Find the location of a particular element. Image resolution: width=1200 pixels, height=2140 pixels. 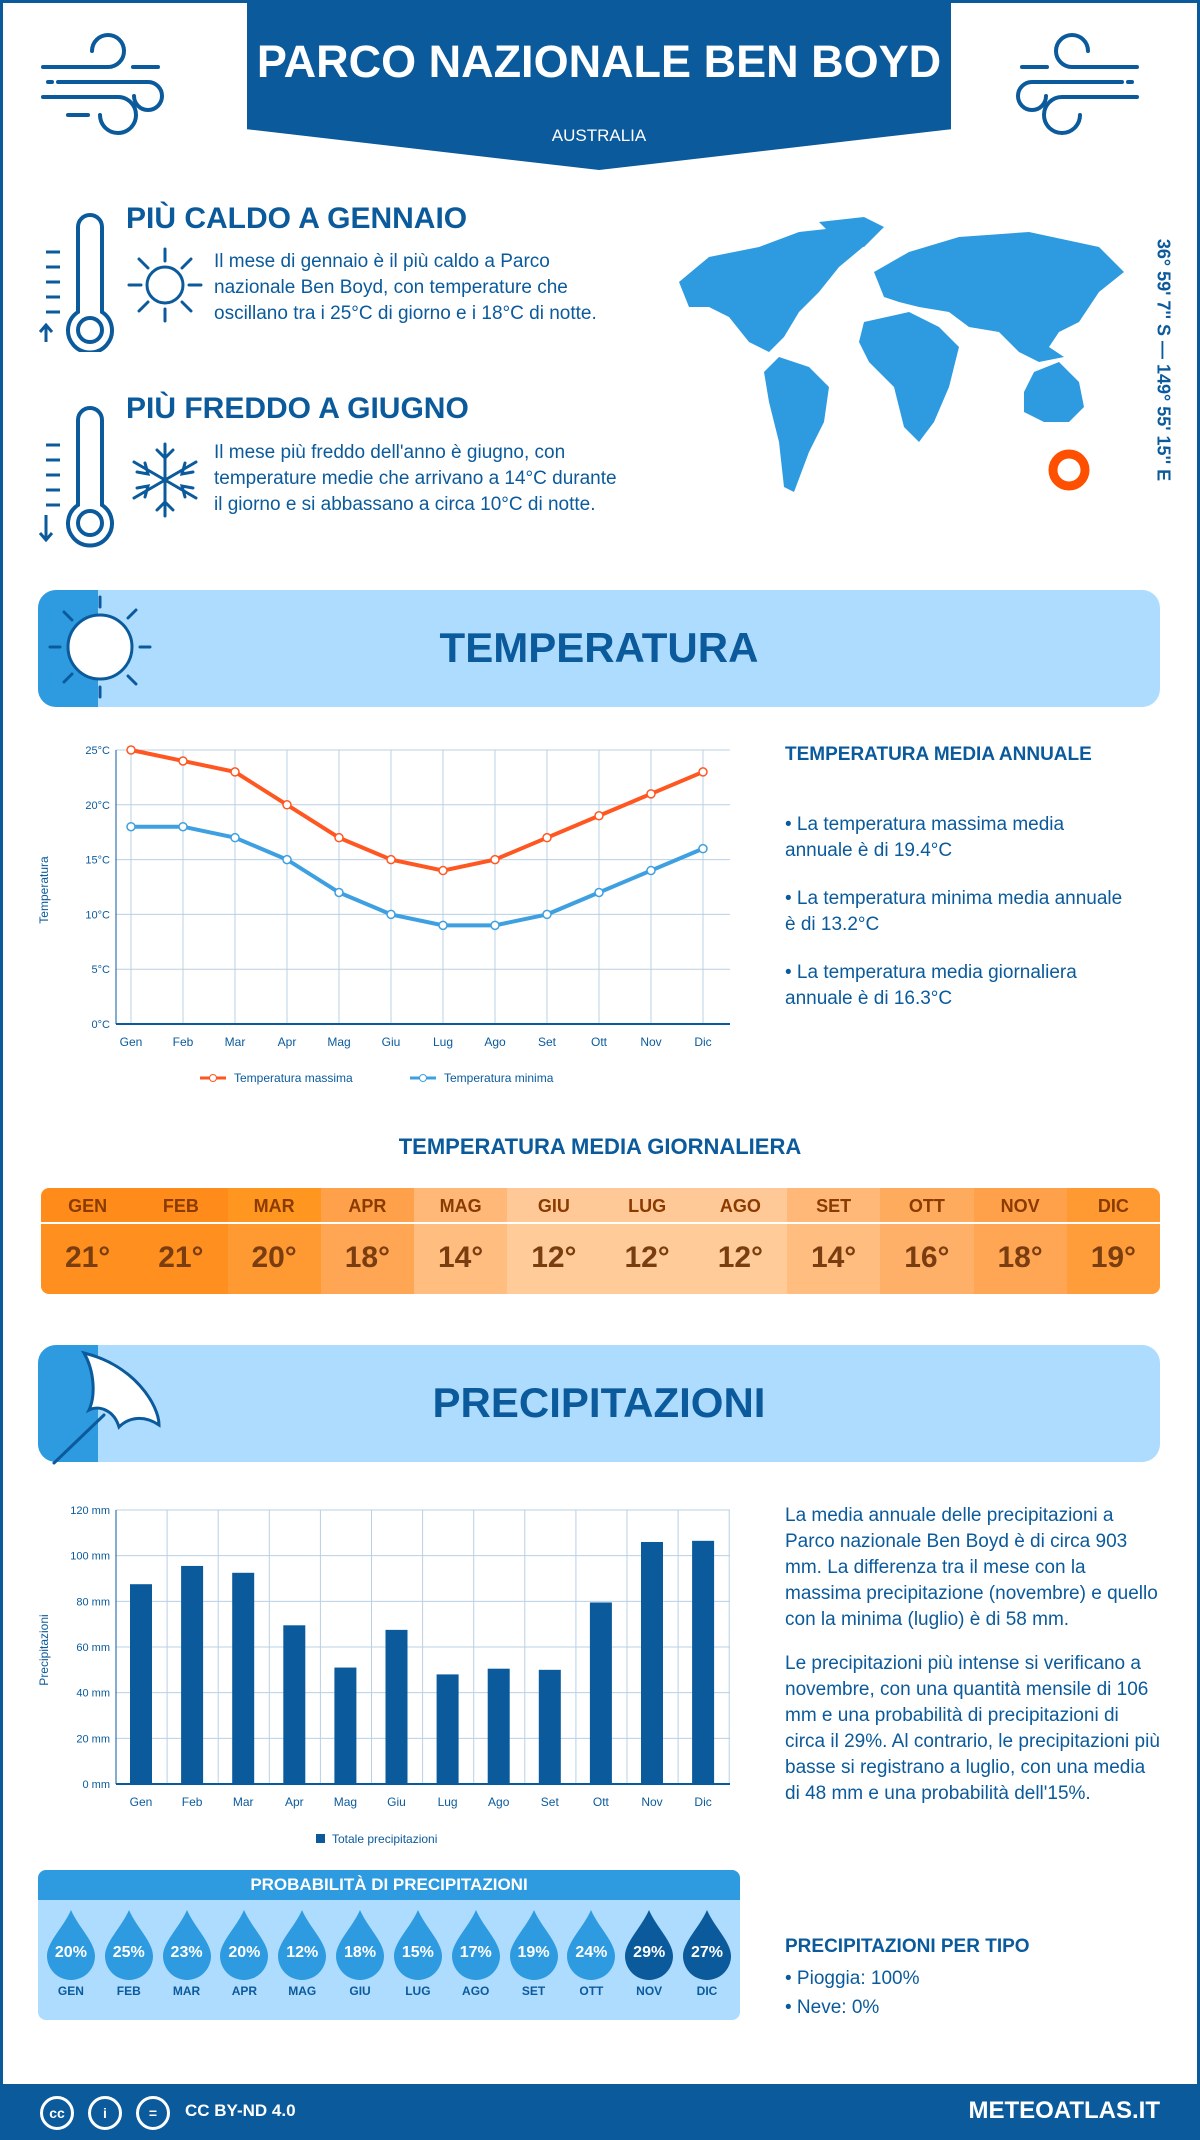

precip-prob-item: 23% MAR is located at coordinates (187, 1953).